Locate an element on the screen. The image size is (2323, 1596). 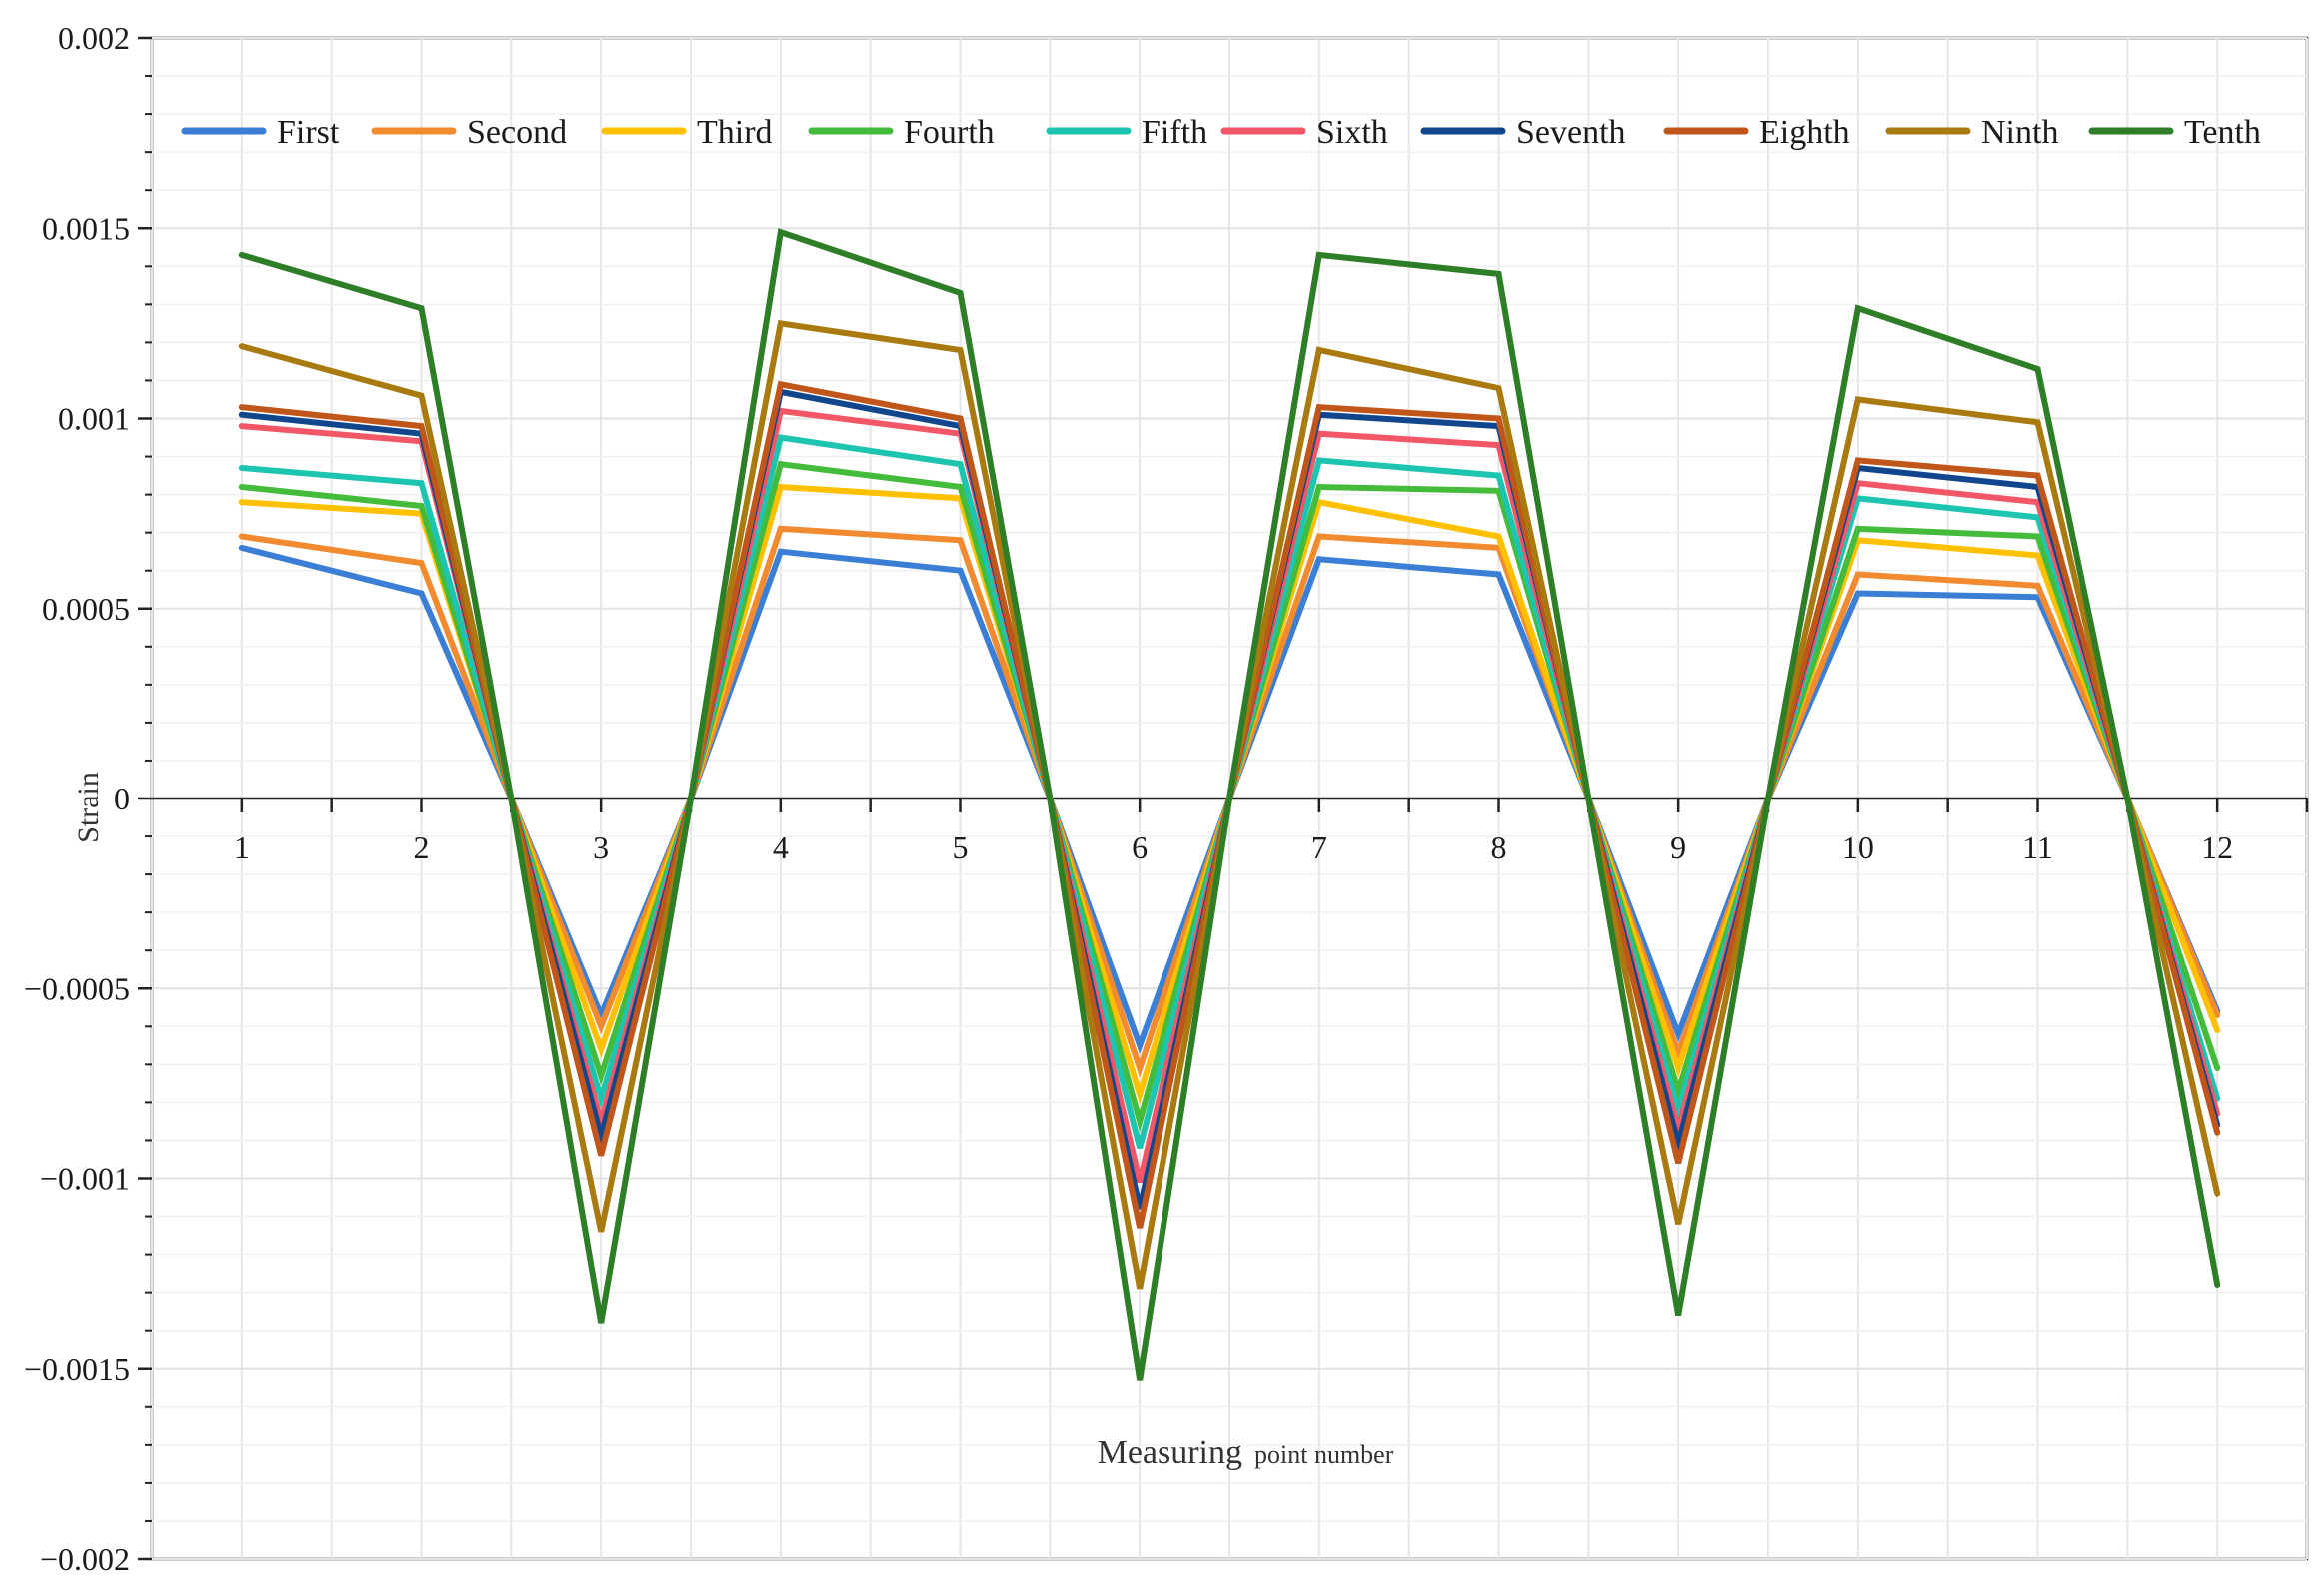
y-tick-label: 0.001 is located at coordinates (94, 419).